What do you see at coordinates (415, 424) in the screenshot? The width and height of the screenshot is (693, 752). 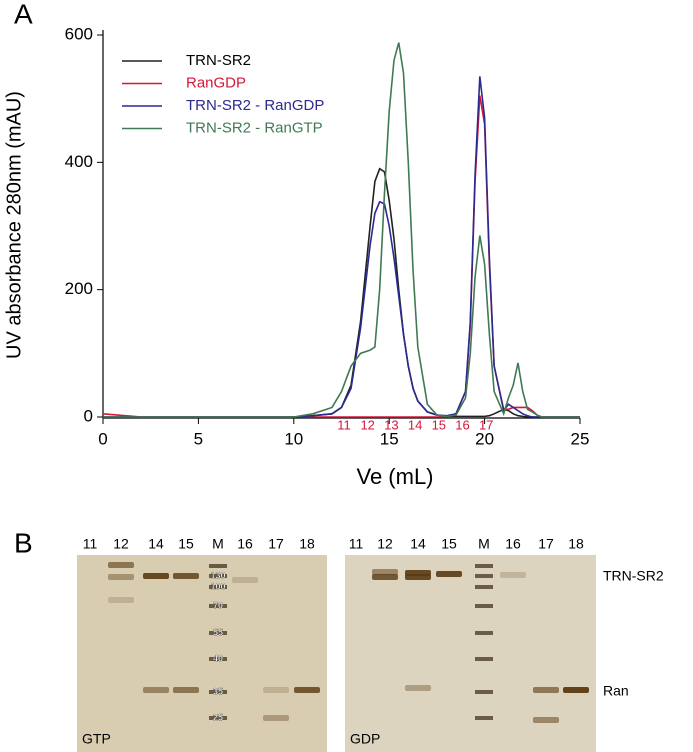 I see `fraction-label: 14` at bounding box center [415, 424].